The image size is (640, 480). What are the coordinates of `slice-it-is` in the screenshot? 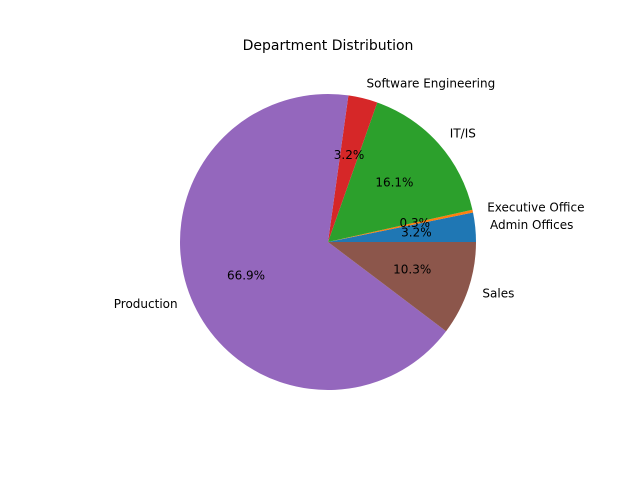 It's located at (400, 172).